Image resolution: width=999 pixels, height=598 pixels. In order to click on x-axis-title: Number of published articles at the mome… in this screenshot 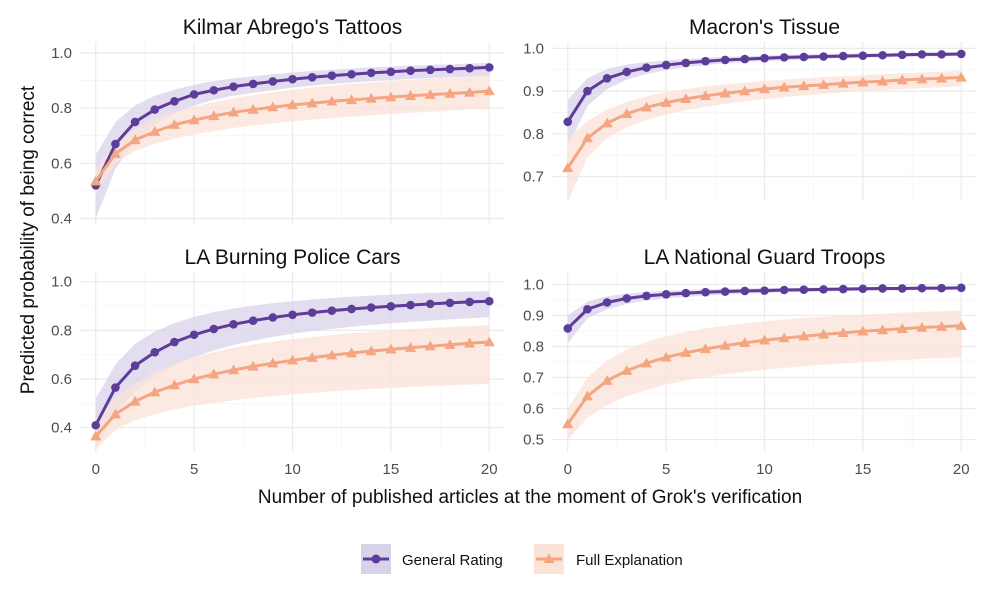, I will do `click(530, 497)`.